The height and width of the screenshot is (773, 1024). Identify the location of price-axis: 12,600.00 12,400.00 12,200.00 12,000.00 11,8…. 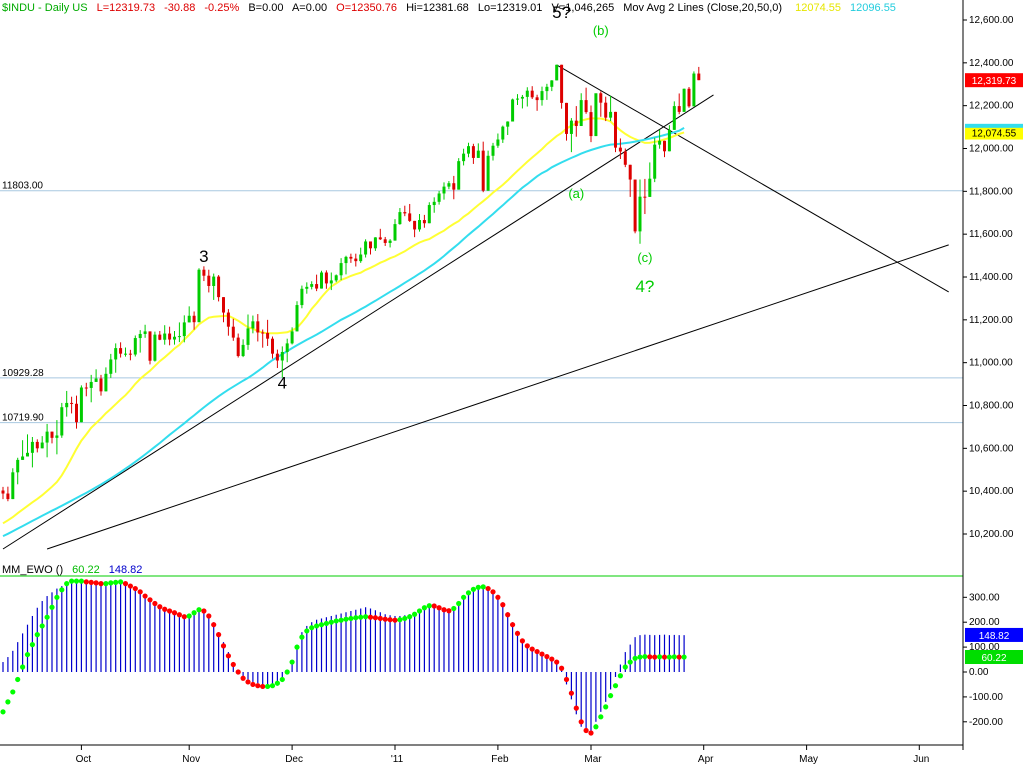
(988, 277).